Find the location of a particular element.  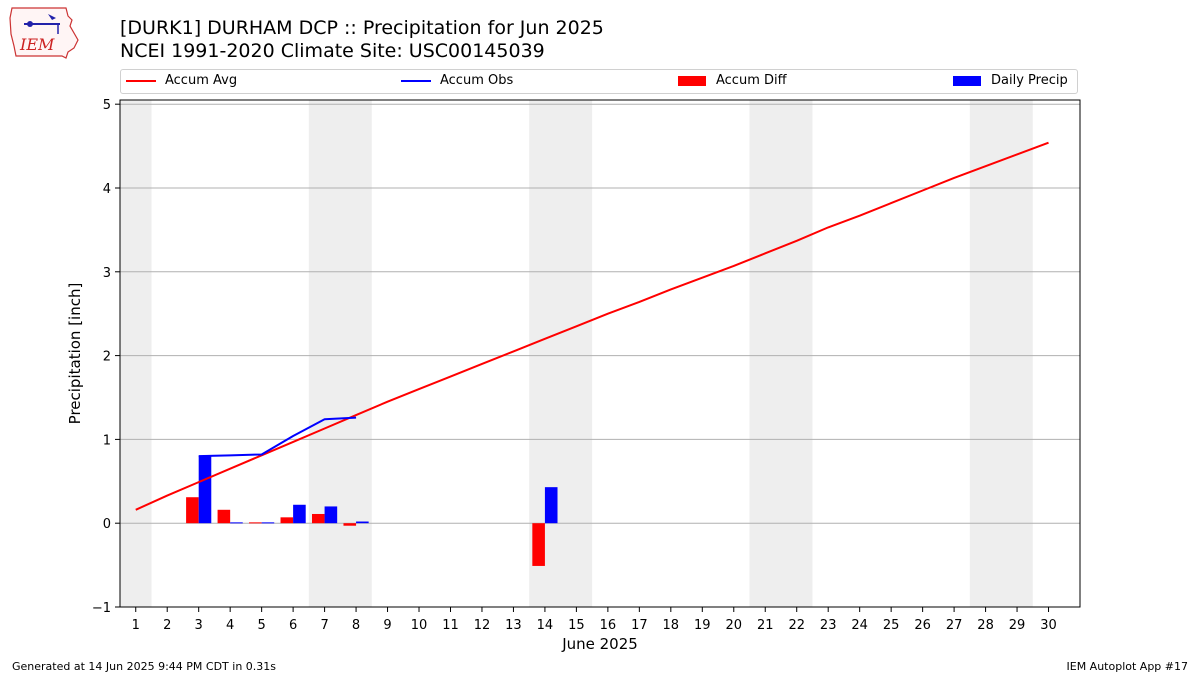

x-tick-label-14: 14 is located at coordinates (545, 625).